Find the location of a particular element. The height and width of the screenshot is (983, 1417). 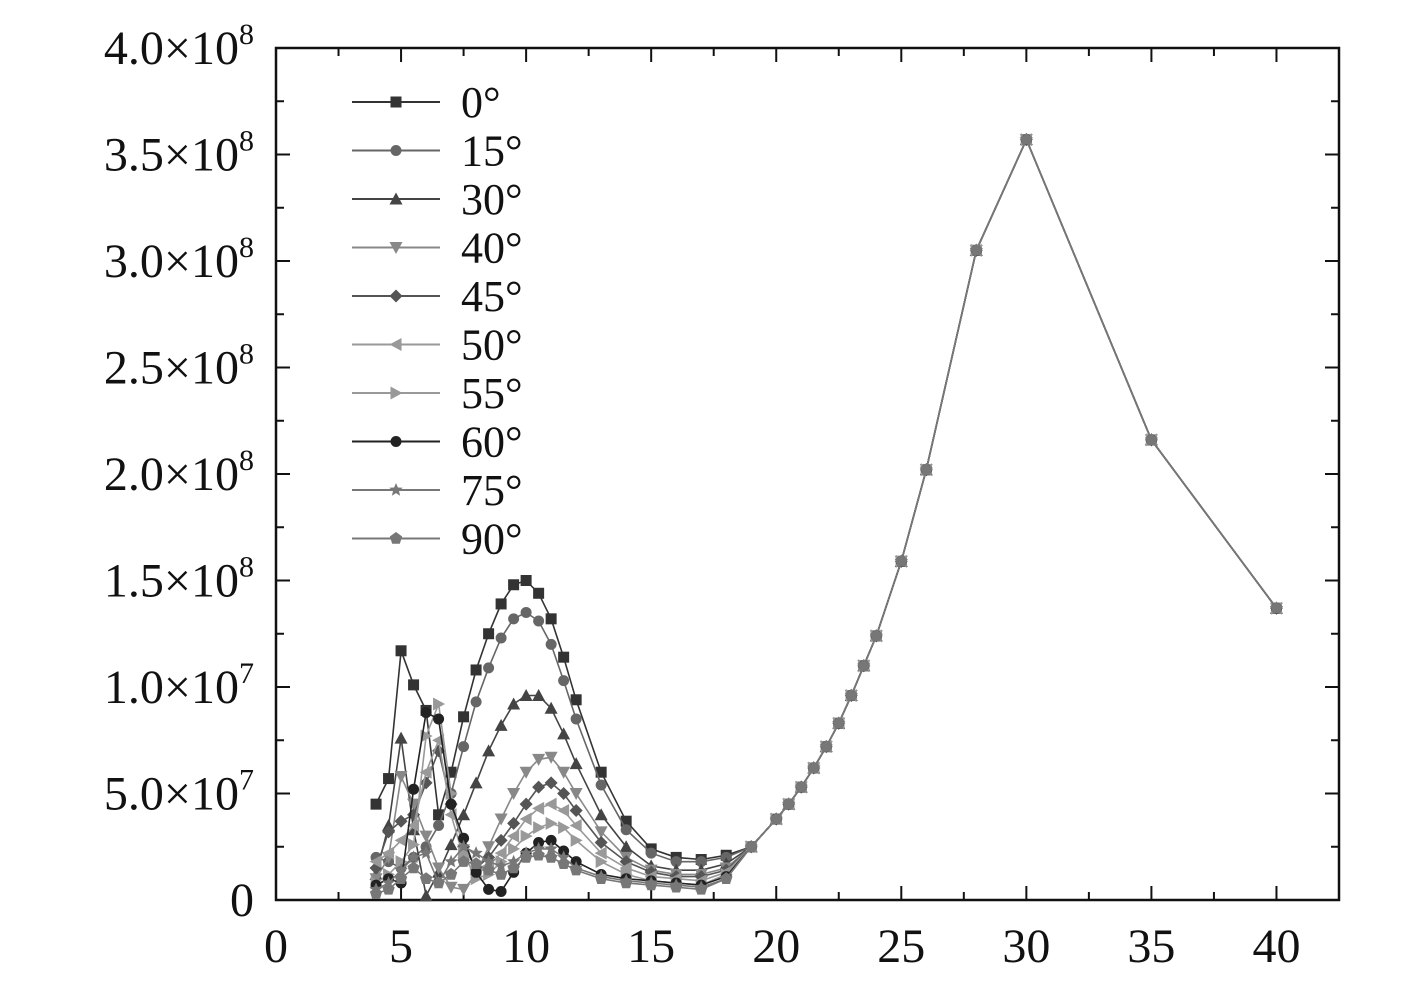

legend-label: 60° is located at coordinates (492, 442).